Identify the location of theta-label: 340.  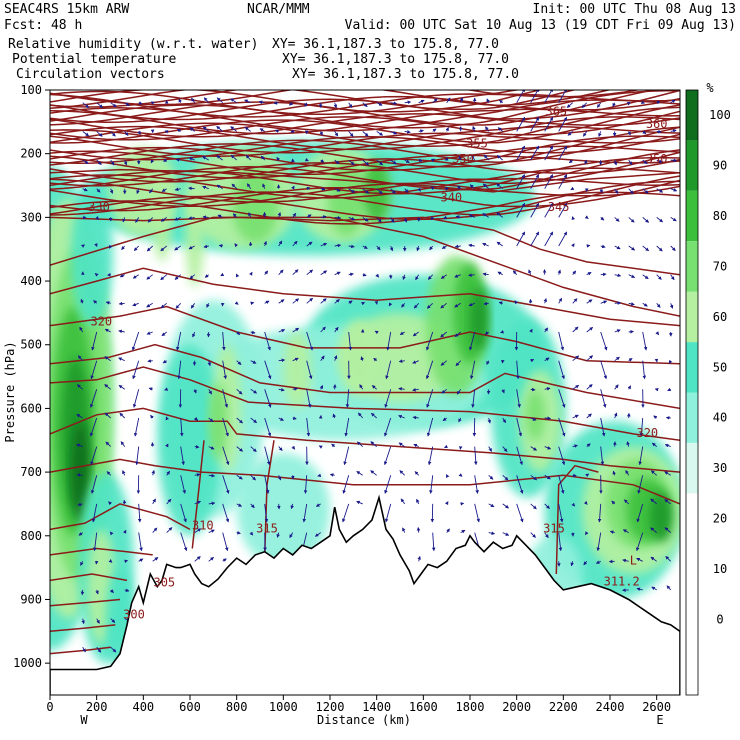
(451, 197).